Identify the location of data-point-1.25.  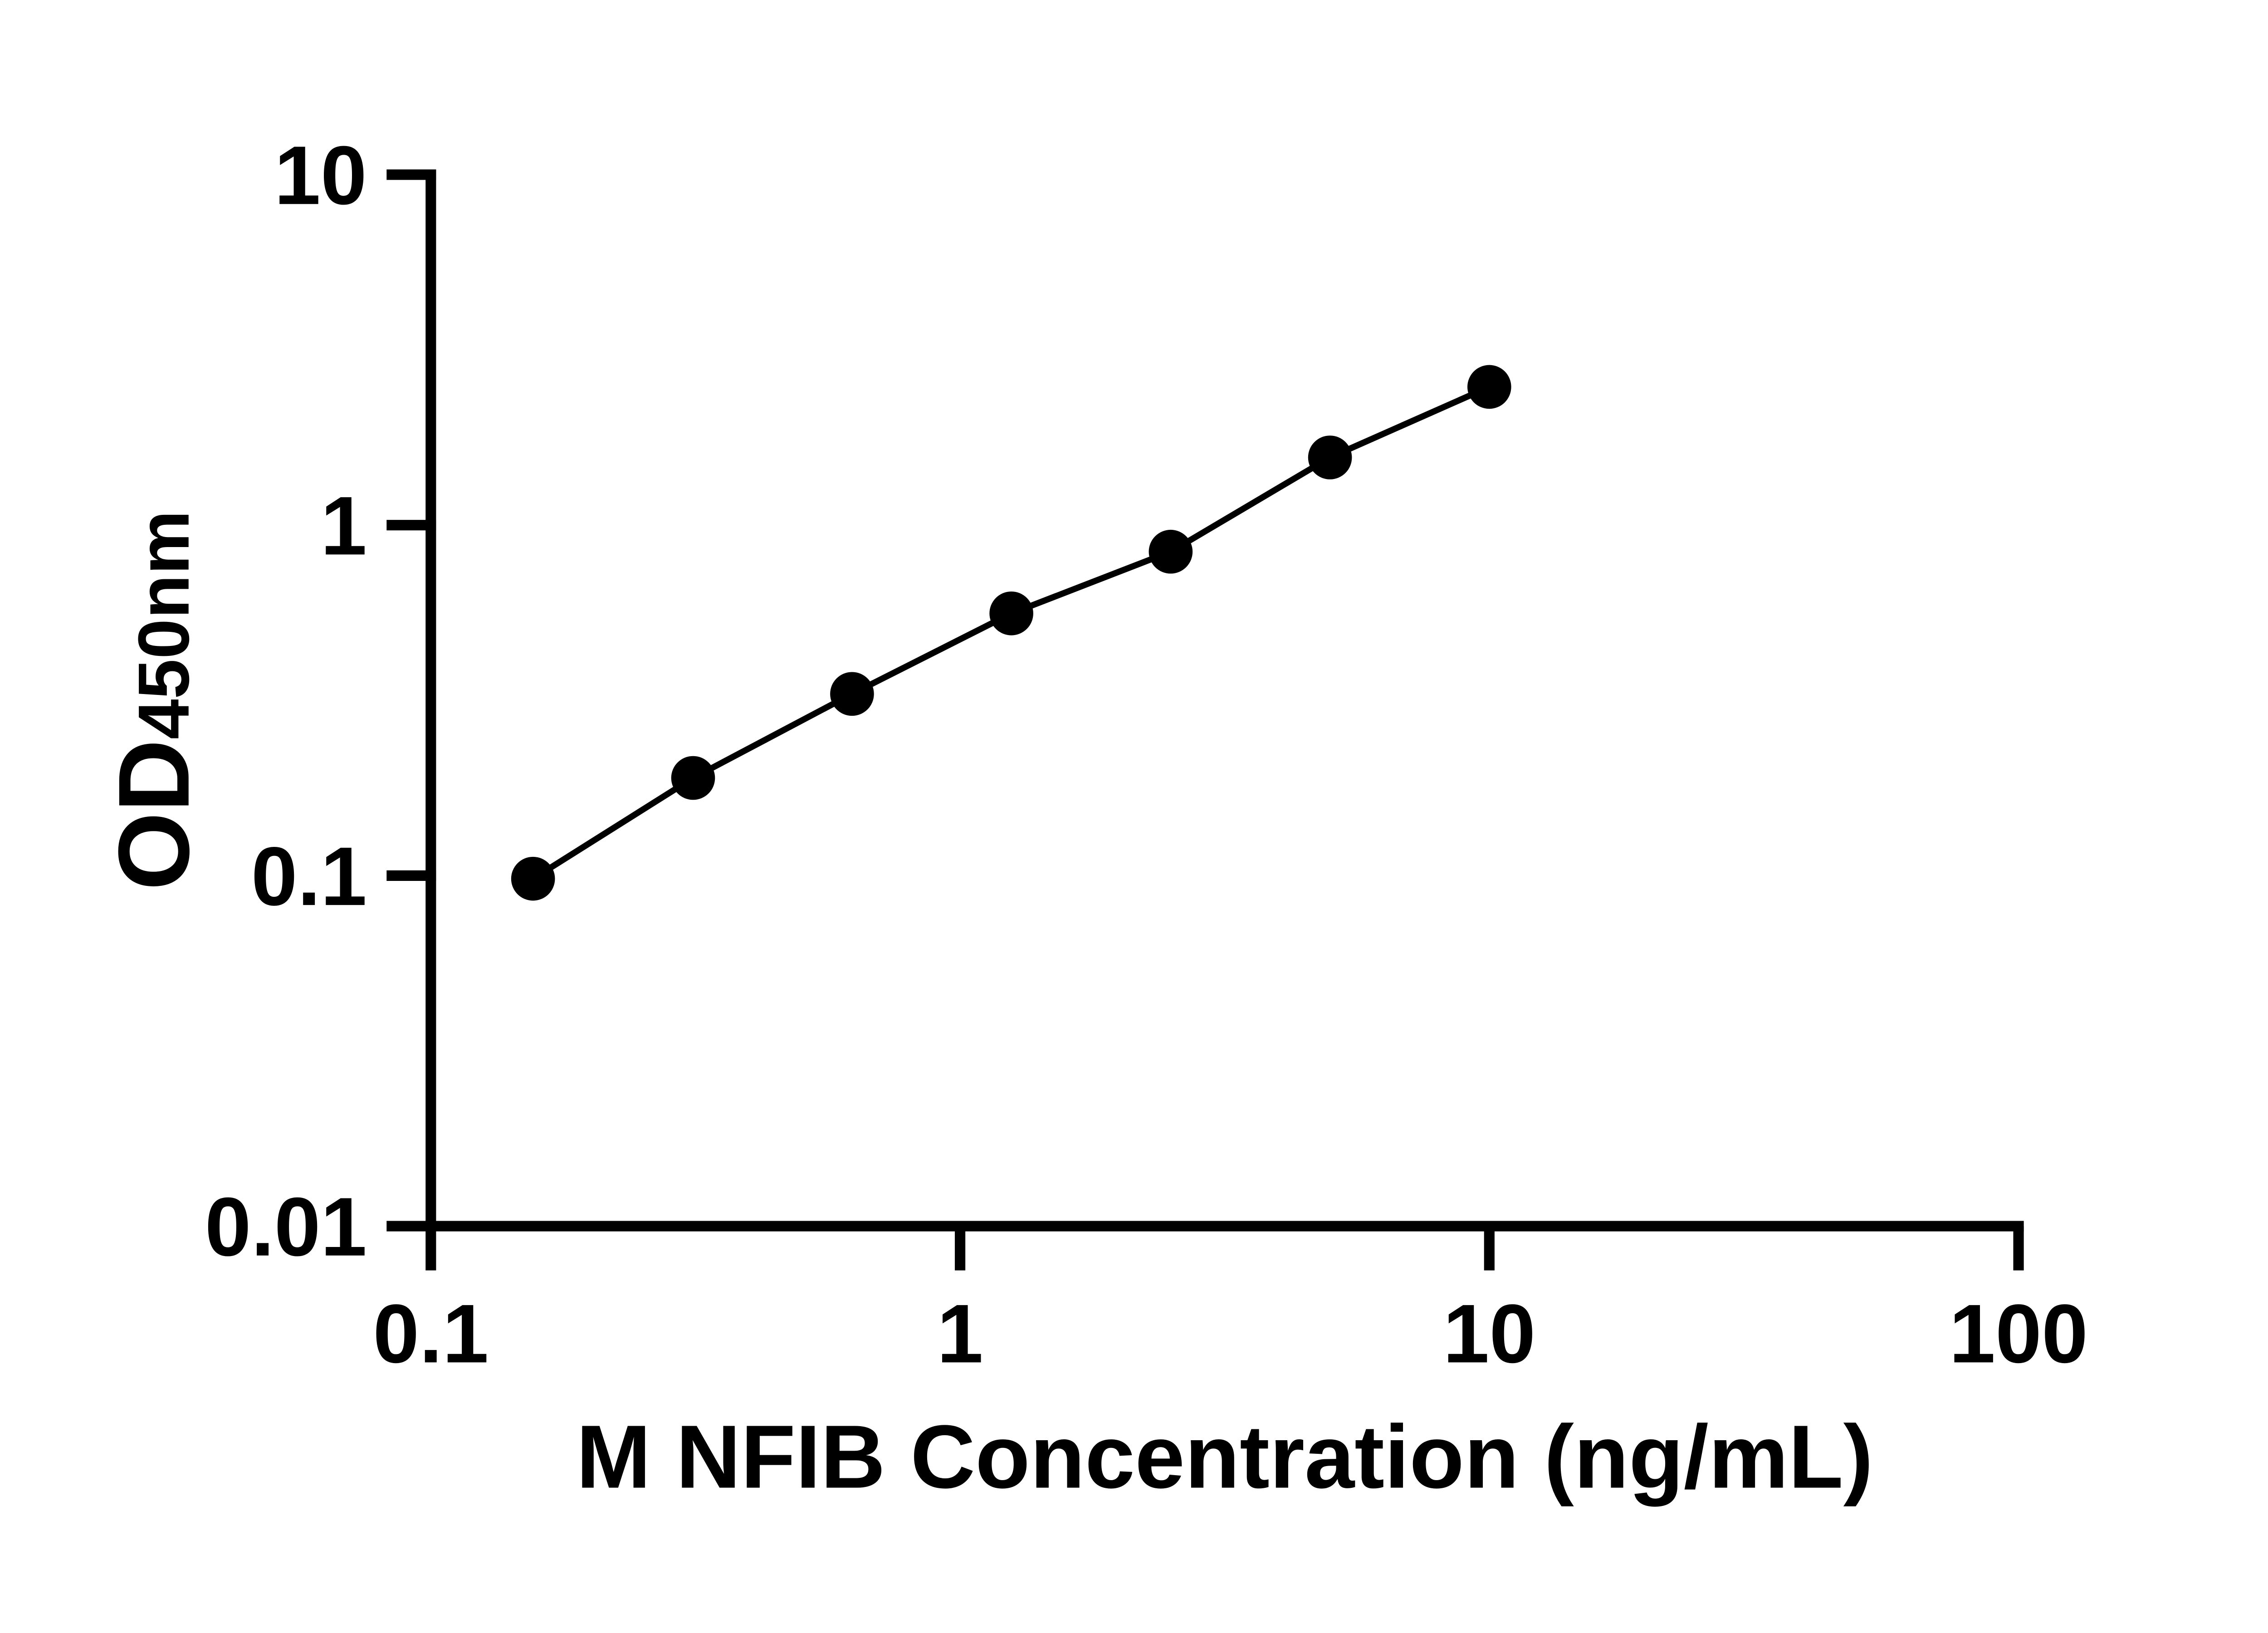
(1011, 613).